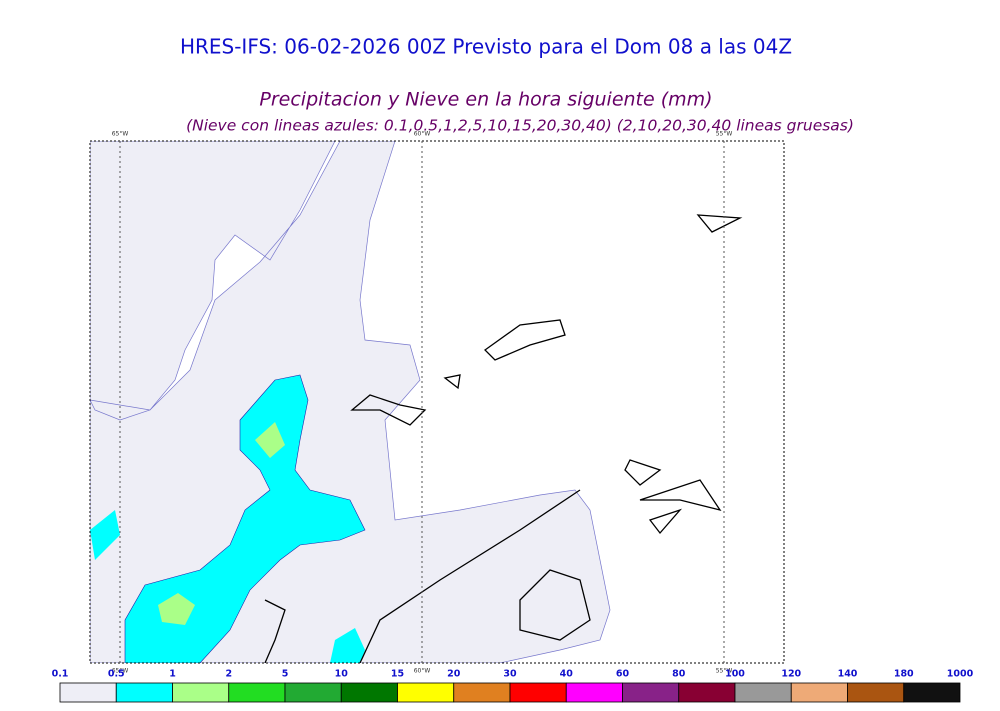  Describe the element at coordinates (221, 523) in the screenshot. I see `precip-green` at that location.